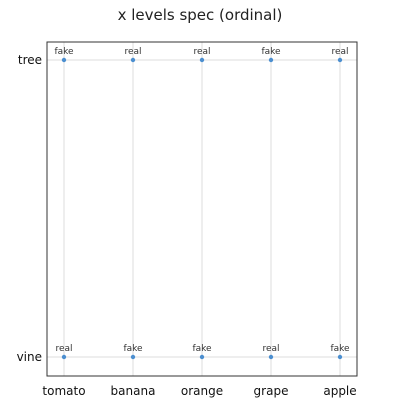 The height and width of the screenshot is (400, 400). Describe the element at coordinates (133, 391) in the screenshot. I see `x-tick-label-banana: banana` at that location.